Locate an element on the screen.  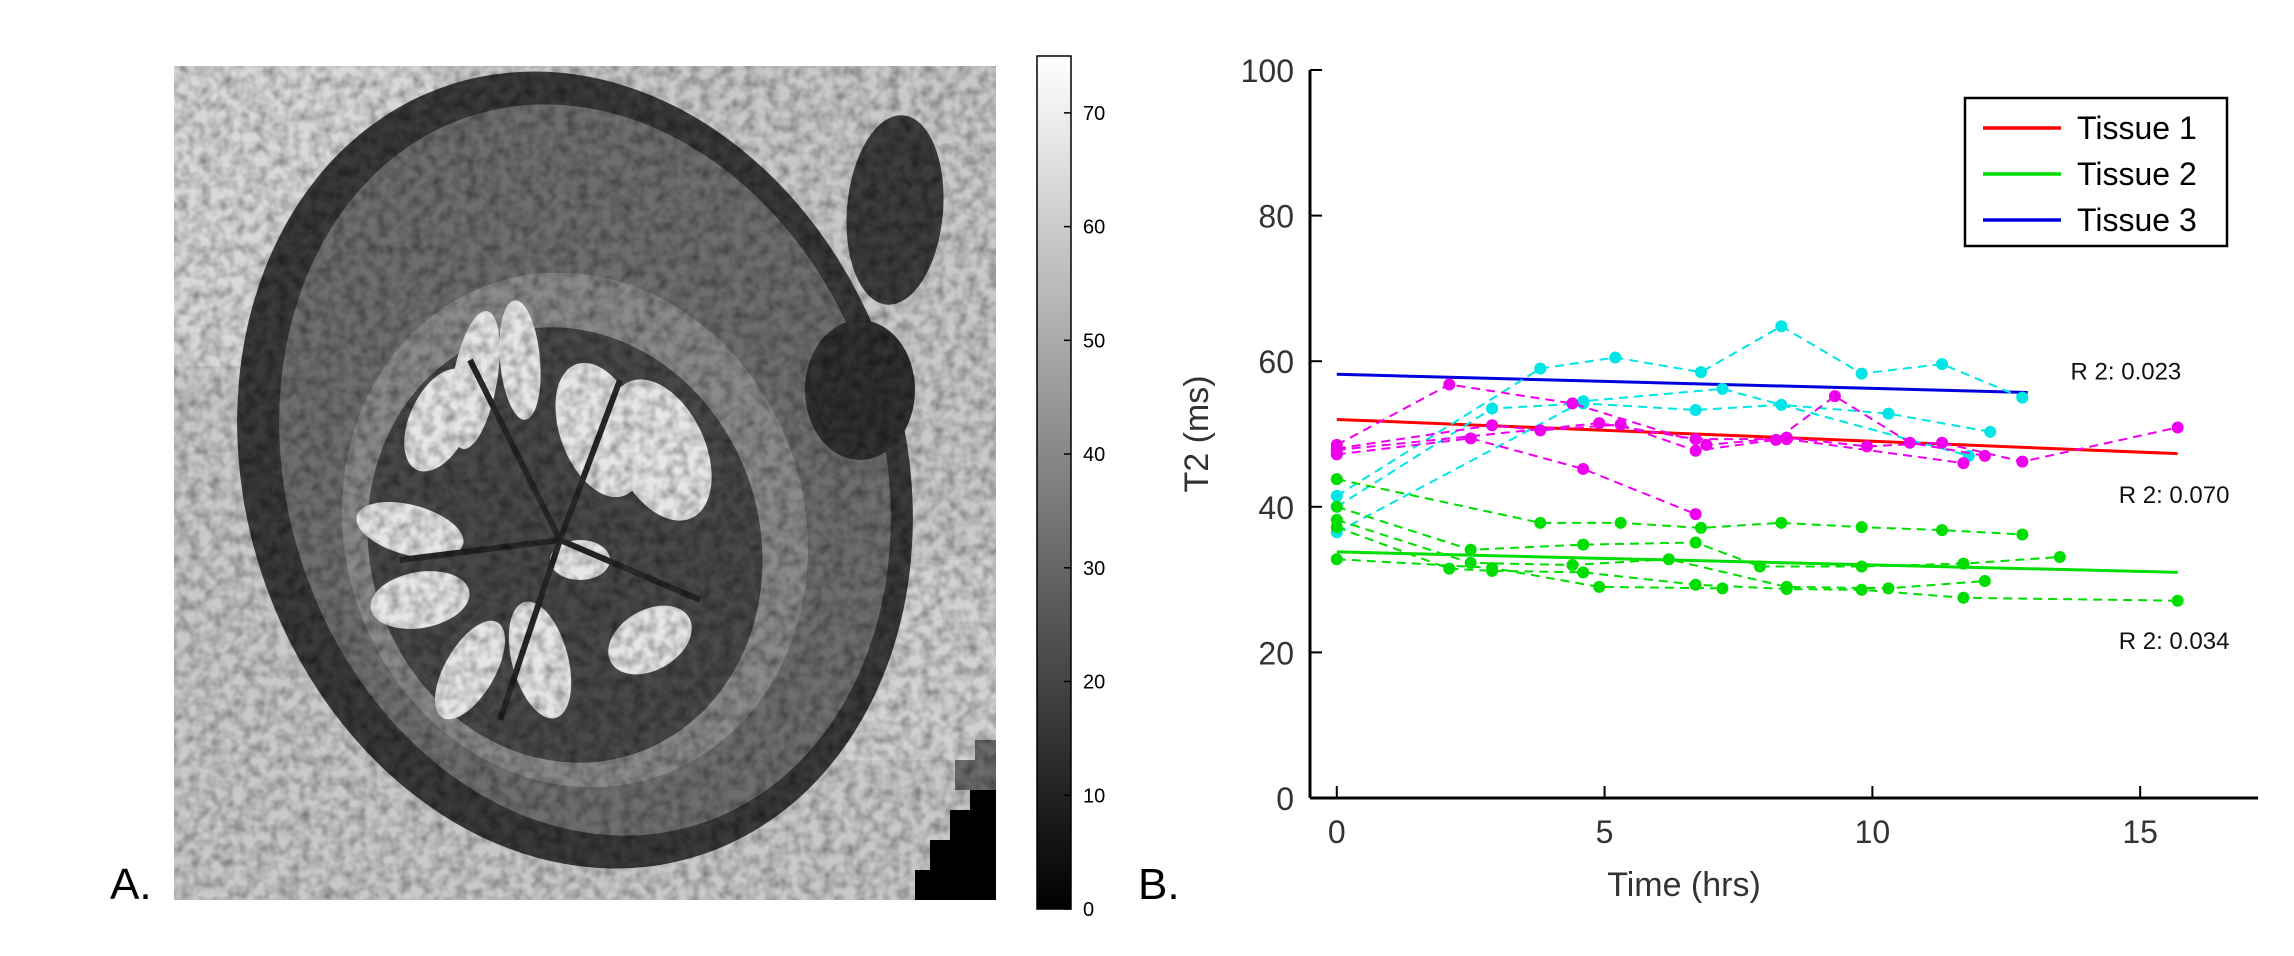
r2-annotation: R 2: 0.034 is located at coordinates (2174, 641).